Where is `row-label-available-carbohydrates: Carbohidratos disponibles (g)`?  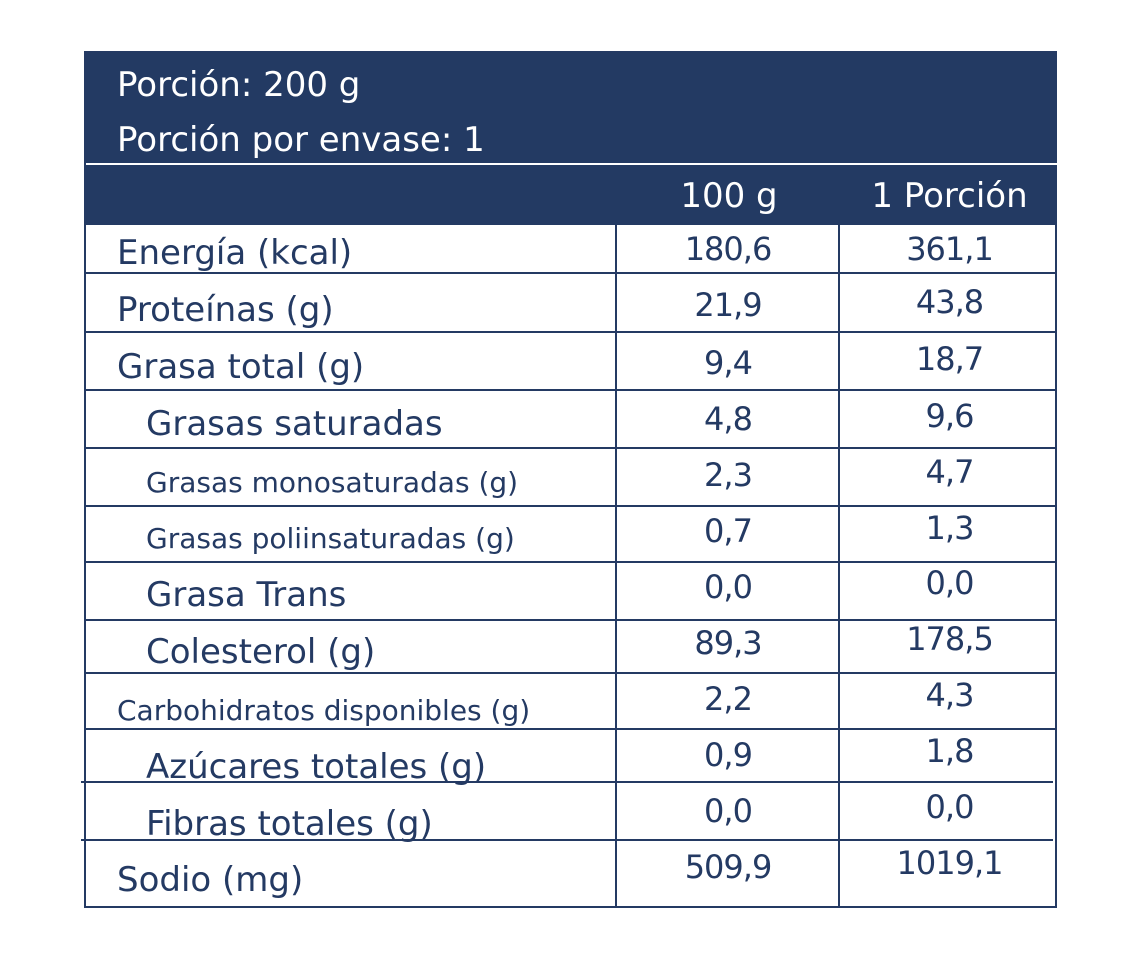
row-label-available-carbohydrates: Carbohidratos disponibles (g) is located at coordinates (324, 710).